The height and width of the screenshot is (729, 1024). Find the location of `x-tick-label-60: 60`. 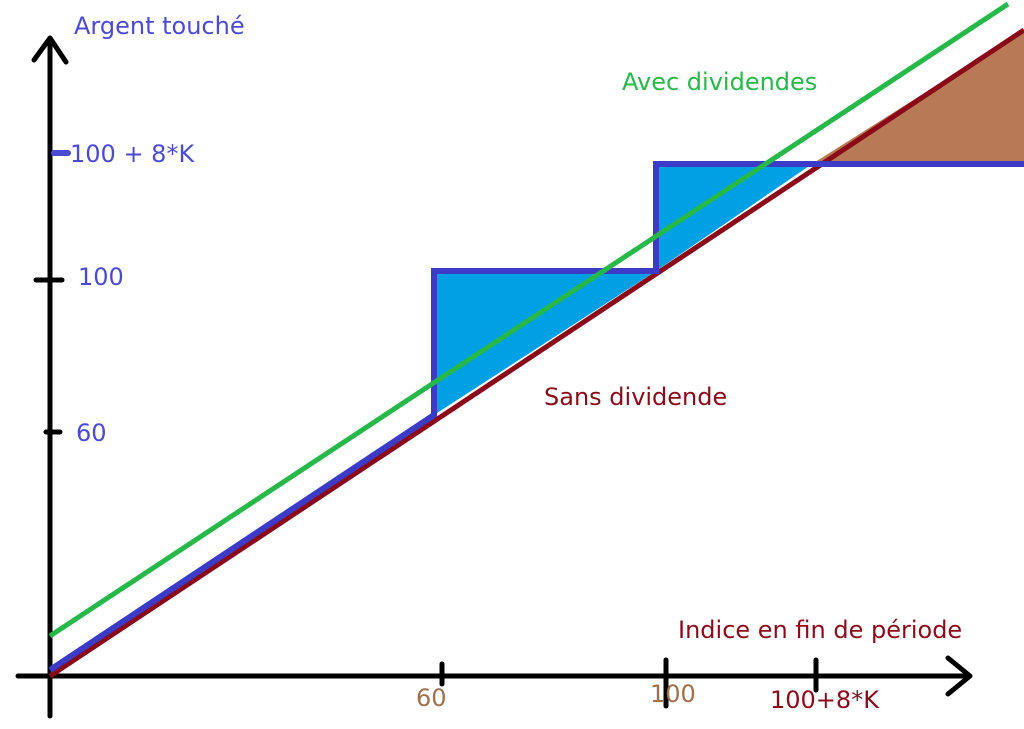

x-tick-label-60: 60 is located at coordinates (431, 698).